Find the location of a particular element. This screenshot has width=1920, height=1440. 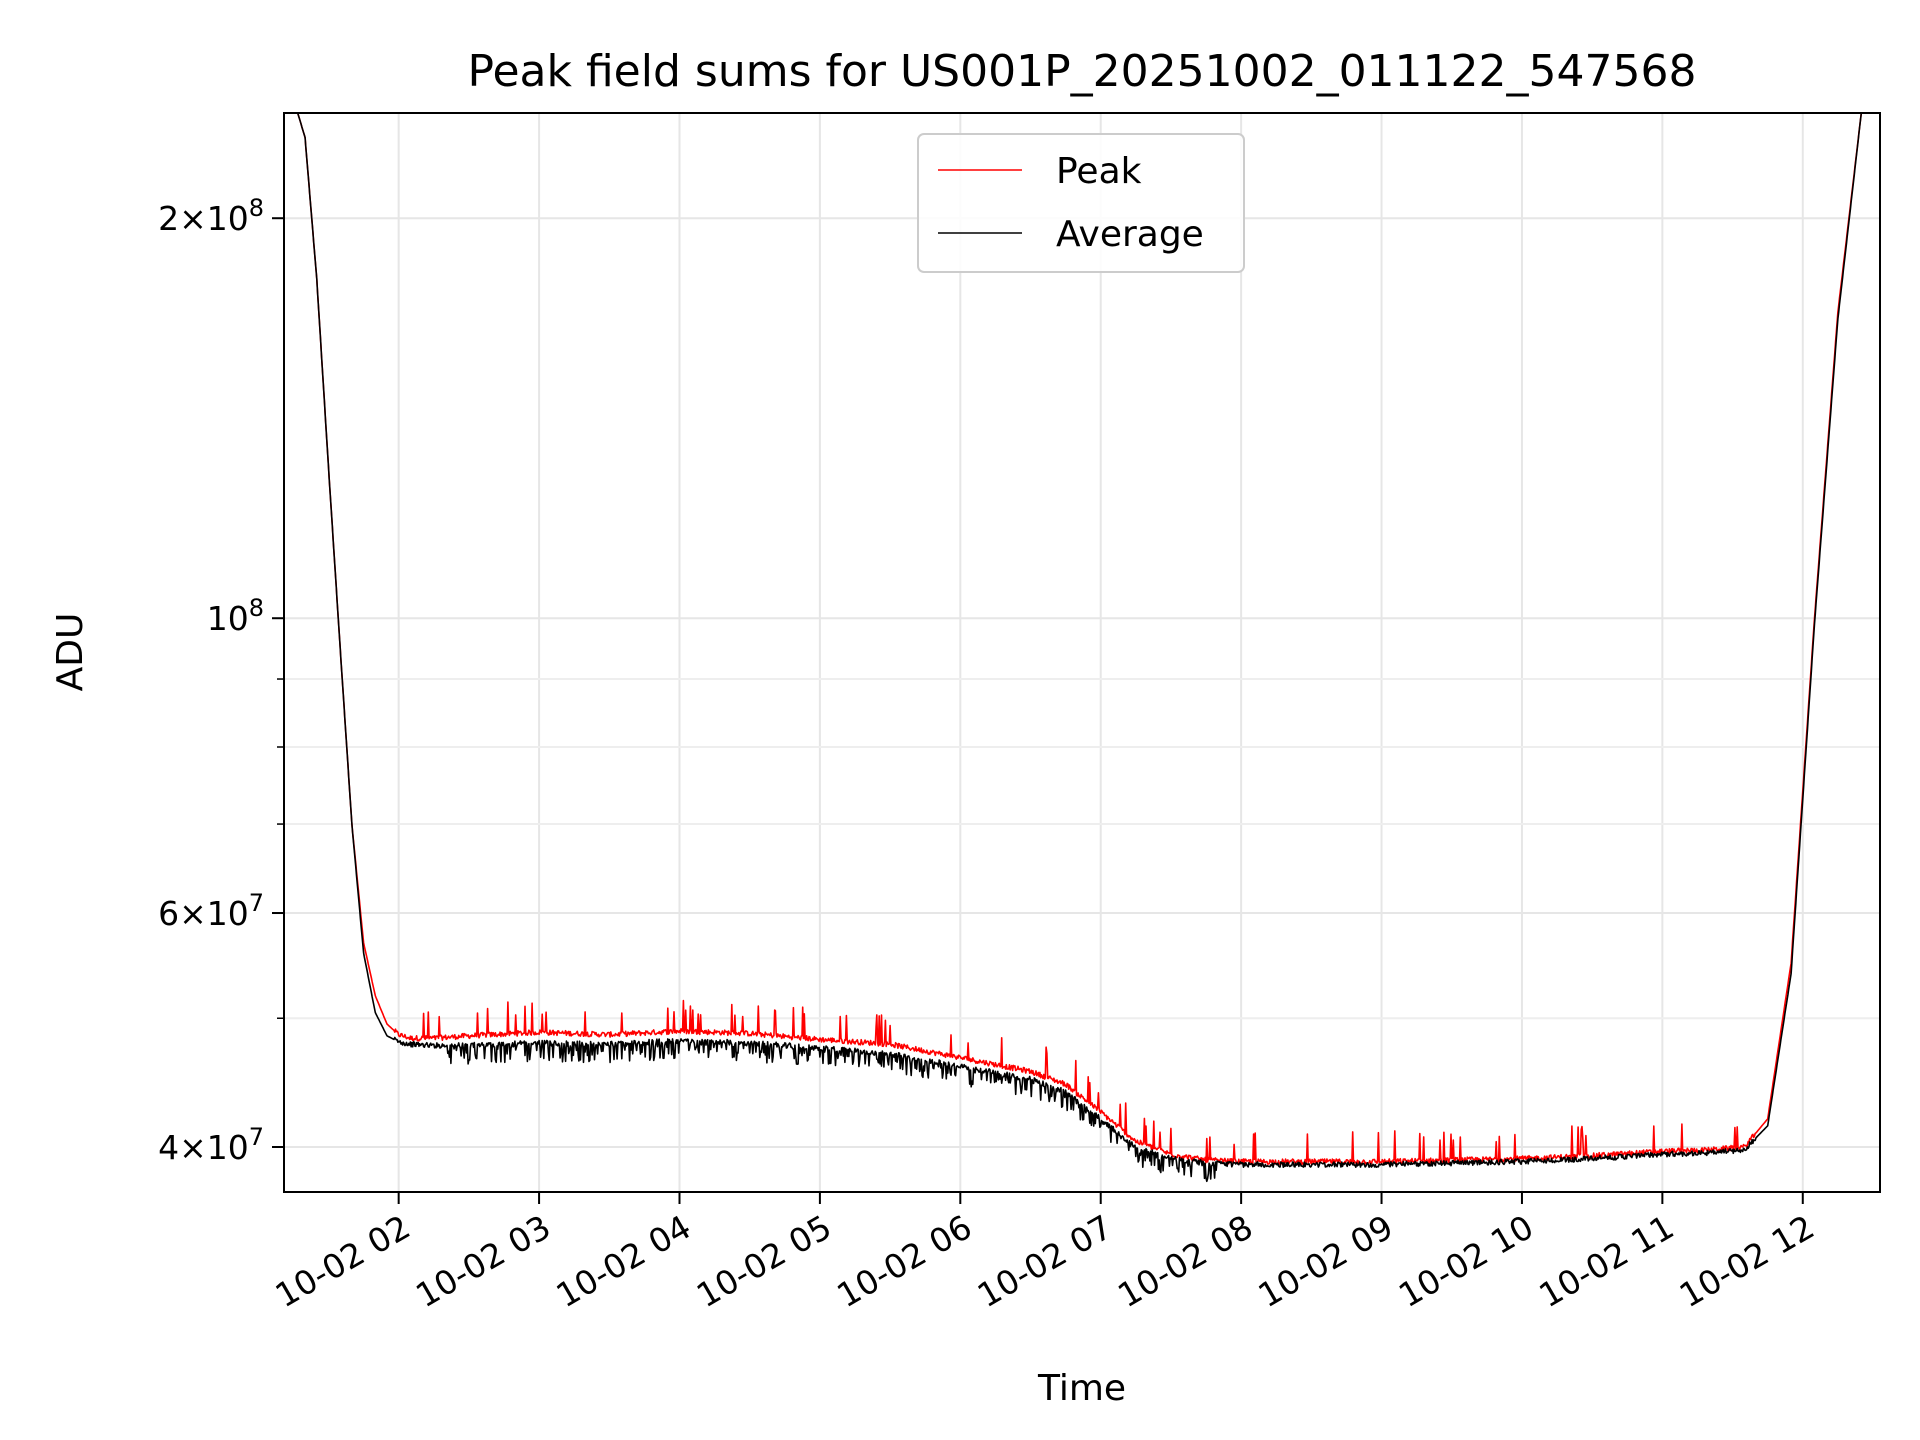

y-tick-label: 2×10⁸ is located at coordinates (211, 216).